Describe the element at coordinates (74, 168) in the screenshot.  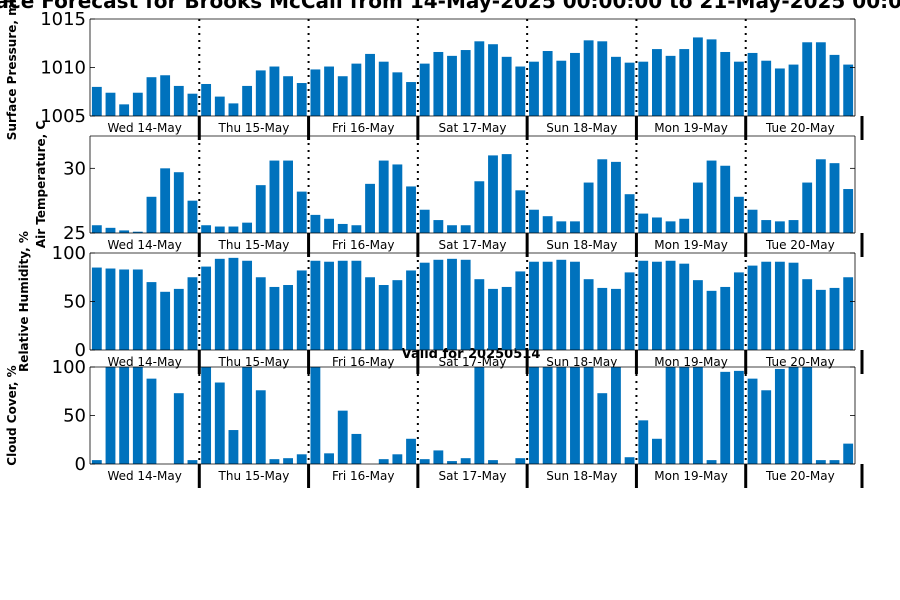
I see `y-tick-label: 30` at that location.